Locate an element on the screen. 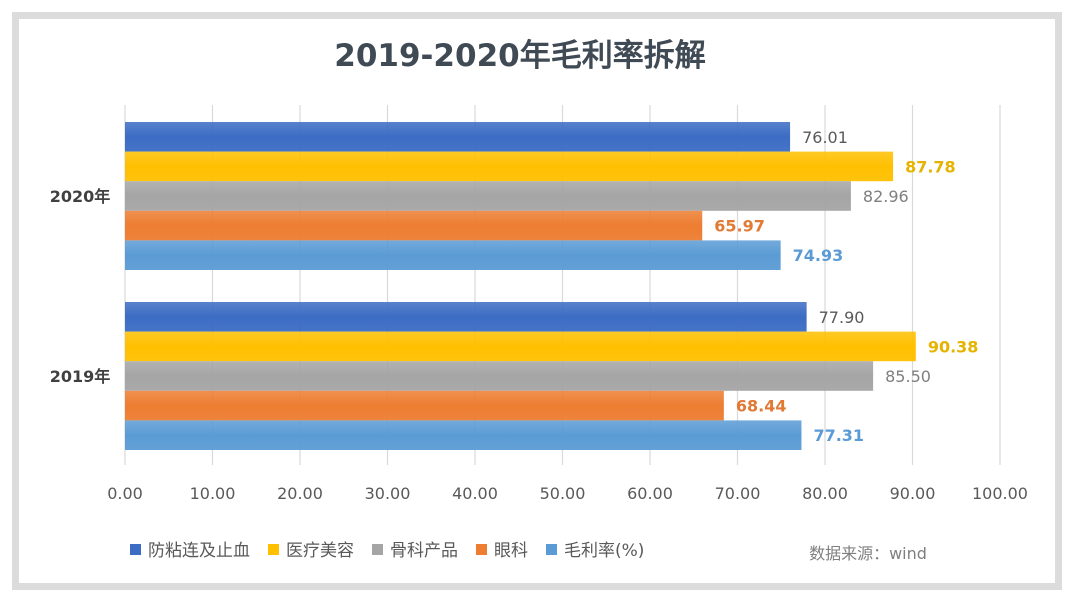 The height and width of the screenshot is (607, 1080). x-tick-label: 10.00 is located at coordinates (213, 493).